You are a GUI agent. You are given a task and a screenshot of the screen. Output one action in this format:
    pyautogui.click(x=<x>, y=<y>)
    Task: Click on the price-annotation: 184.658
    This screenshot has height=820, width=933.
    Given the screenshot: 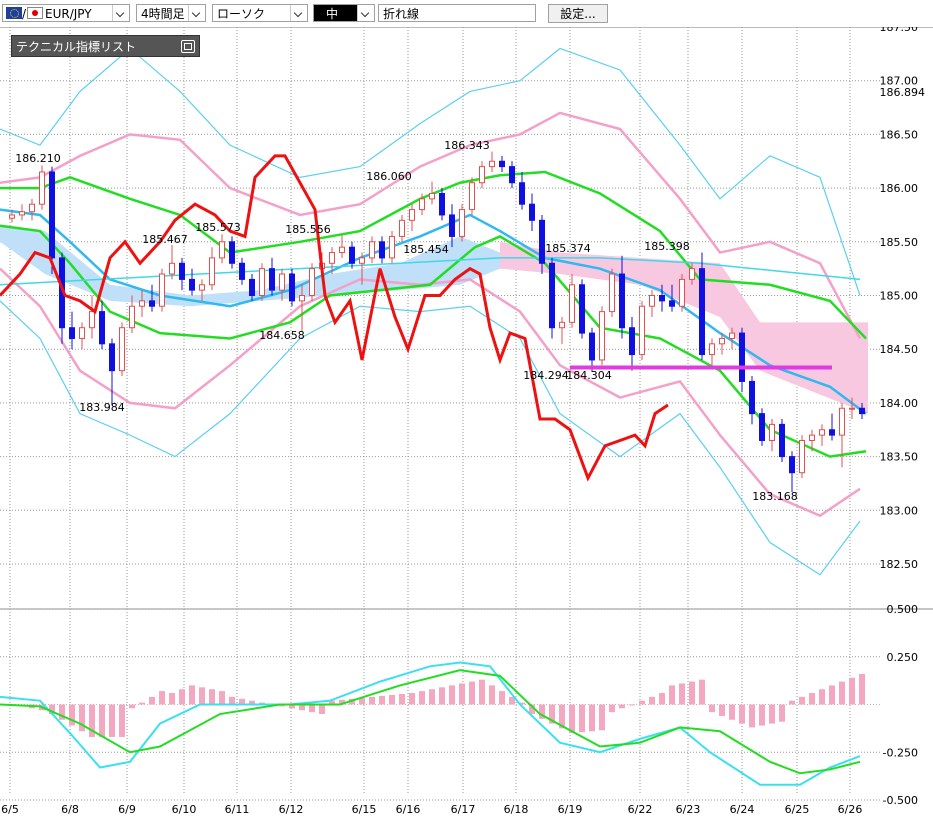 What is the action you would take?
    pyautogui.click(x=282, y=335)
    